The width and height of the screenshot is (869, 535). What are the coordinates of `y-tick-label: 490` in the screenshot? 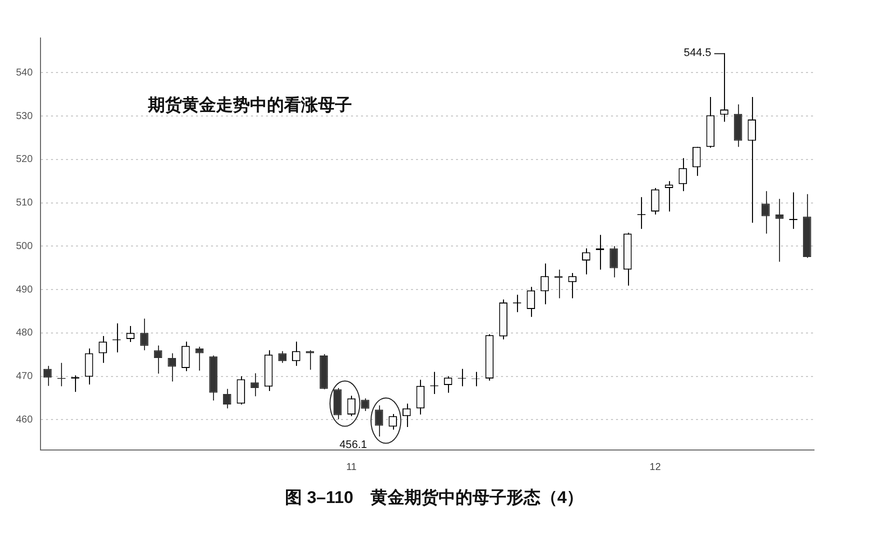 It's located at (25, 290).